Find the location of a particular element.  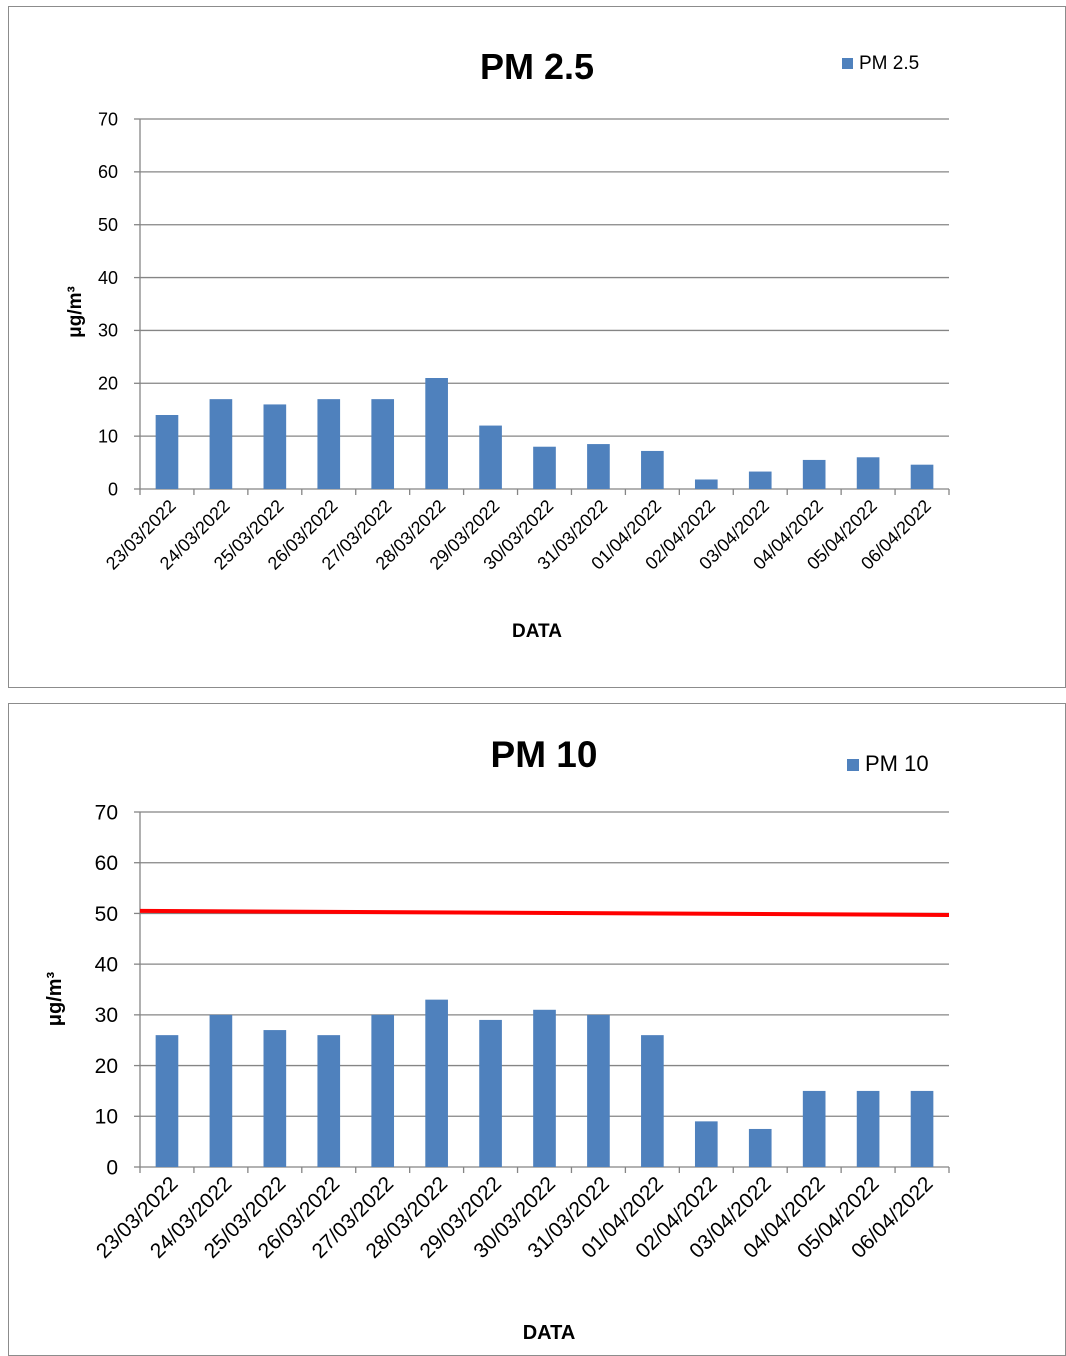

chart1-y-axis-title: μg/m³ is located at coordinates (75, 312).